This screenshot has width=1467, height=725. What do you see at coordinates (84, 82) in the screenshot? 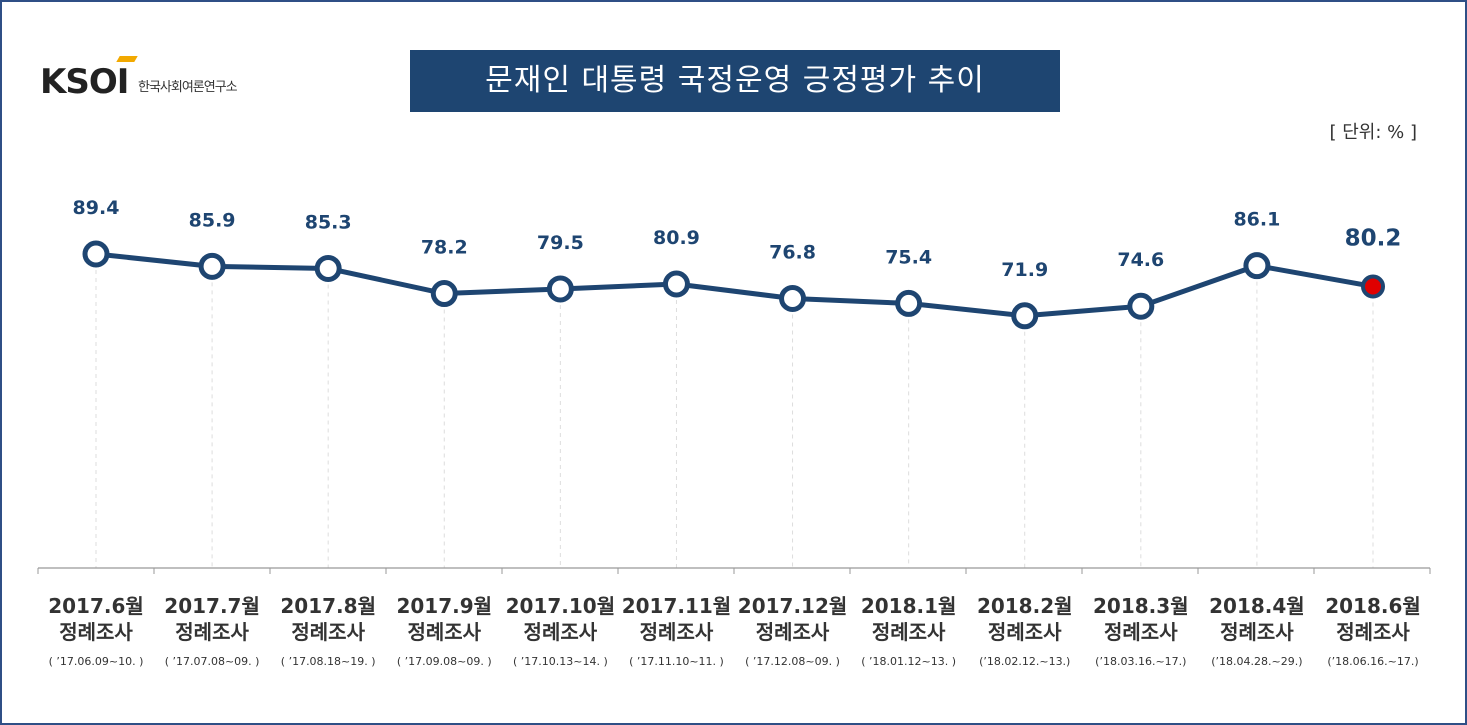
I see `logo-mark: KSOI` at bounding box center [84, 82].